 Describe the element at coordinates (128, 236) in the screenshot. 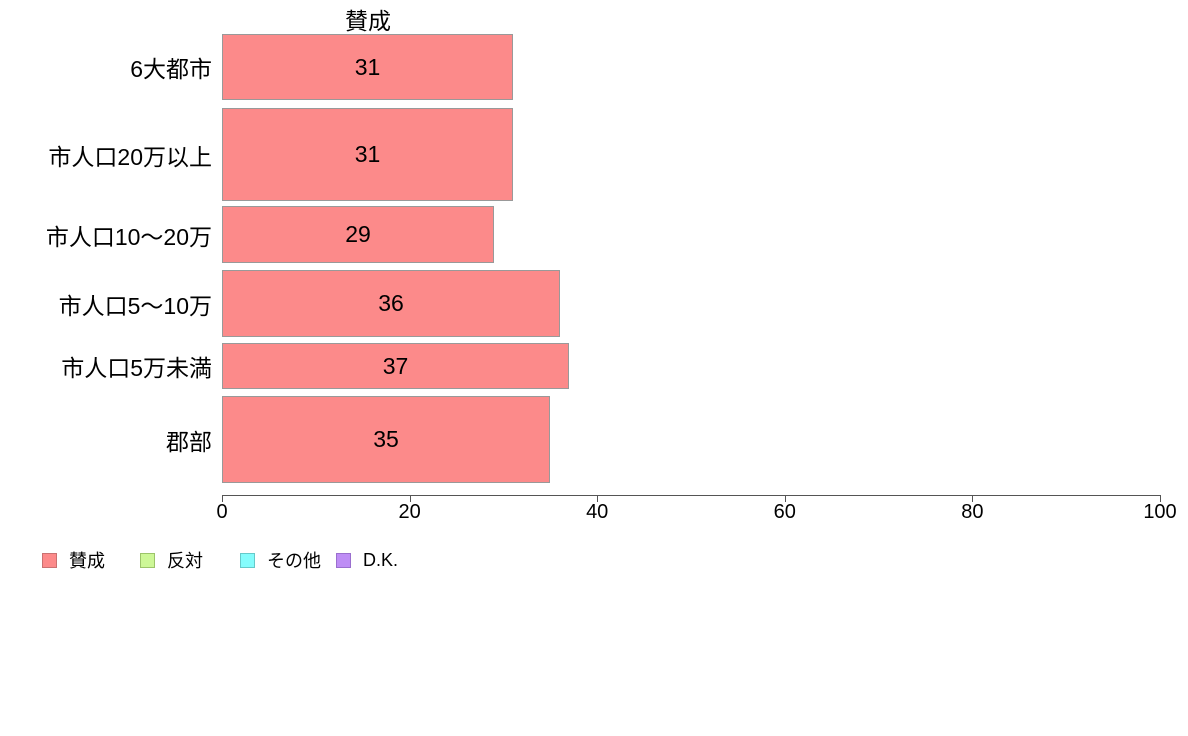

I see `category-label: 市人口10〜20万` at that location.